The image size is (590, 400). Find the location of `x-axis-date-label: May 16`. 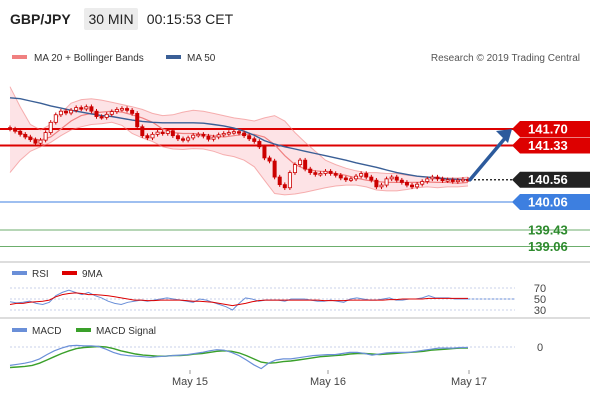

x-axis-date-label: May 16 is located at coordinates (328, 382).